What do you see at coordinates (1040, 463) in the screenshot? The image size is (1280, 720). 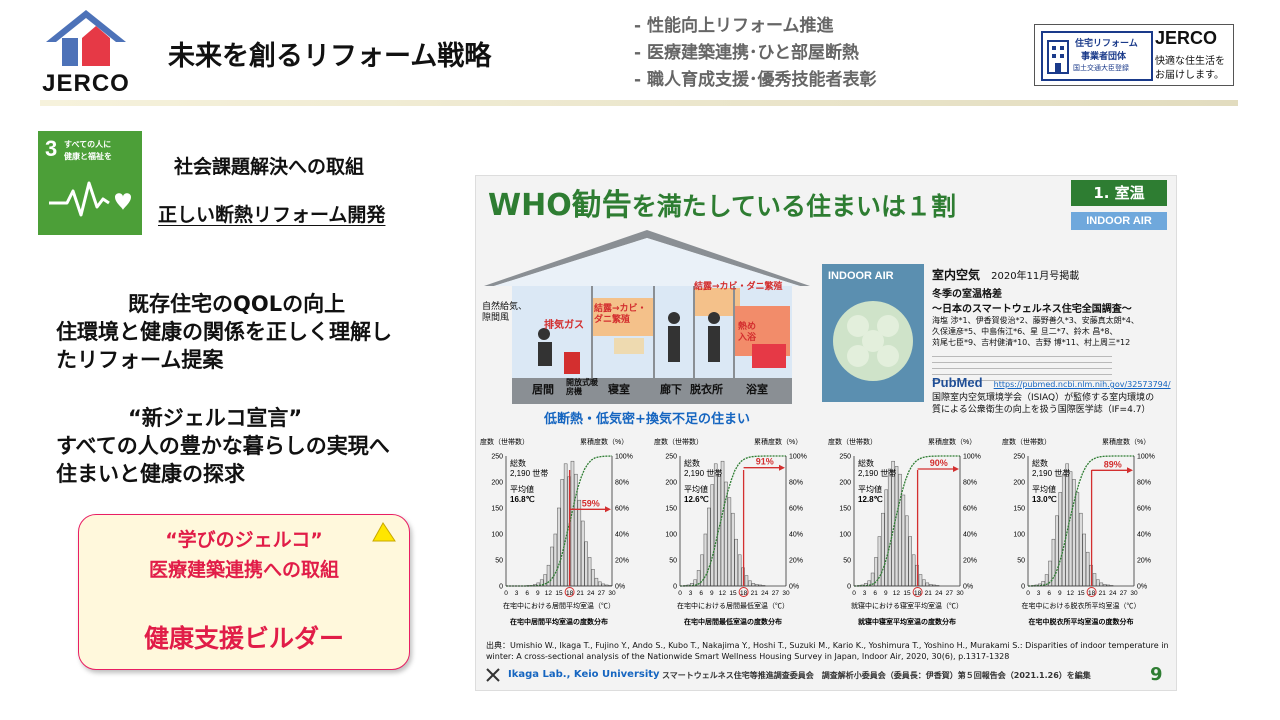 I see `total-label: 総数` at bounding box center [1040, 463].